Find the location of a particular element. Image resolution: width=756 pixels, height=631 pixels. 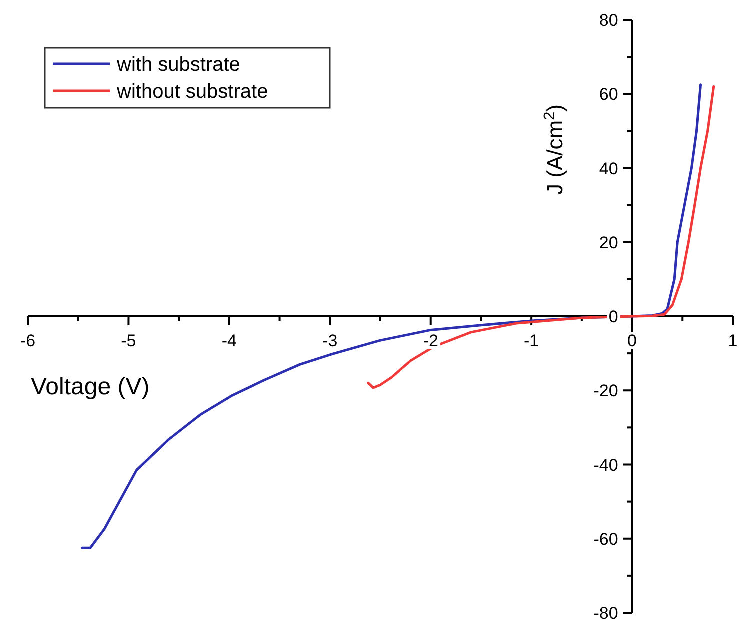

y-tick-label: 40 is located at coordinates (608, 168).